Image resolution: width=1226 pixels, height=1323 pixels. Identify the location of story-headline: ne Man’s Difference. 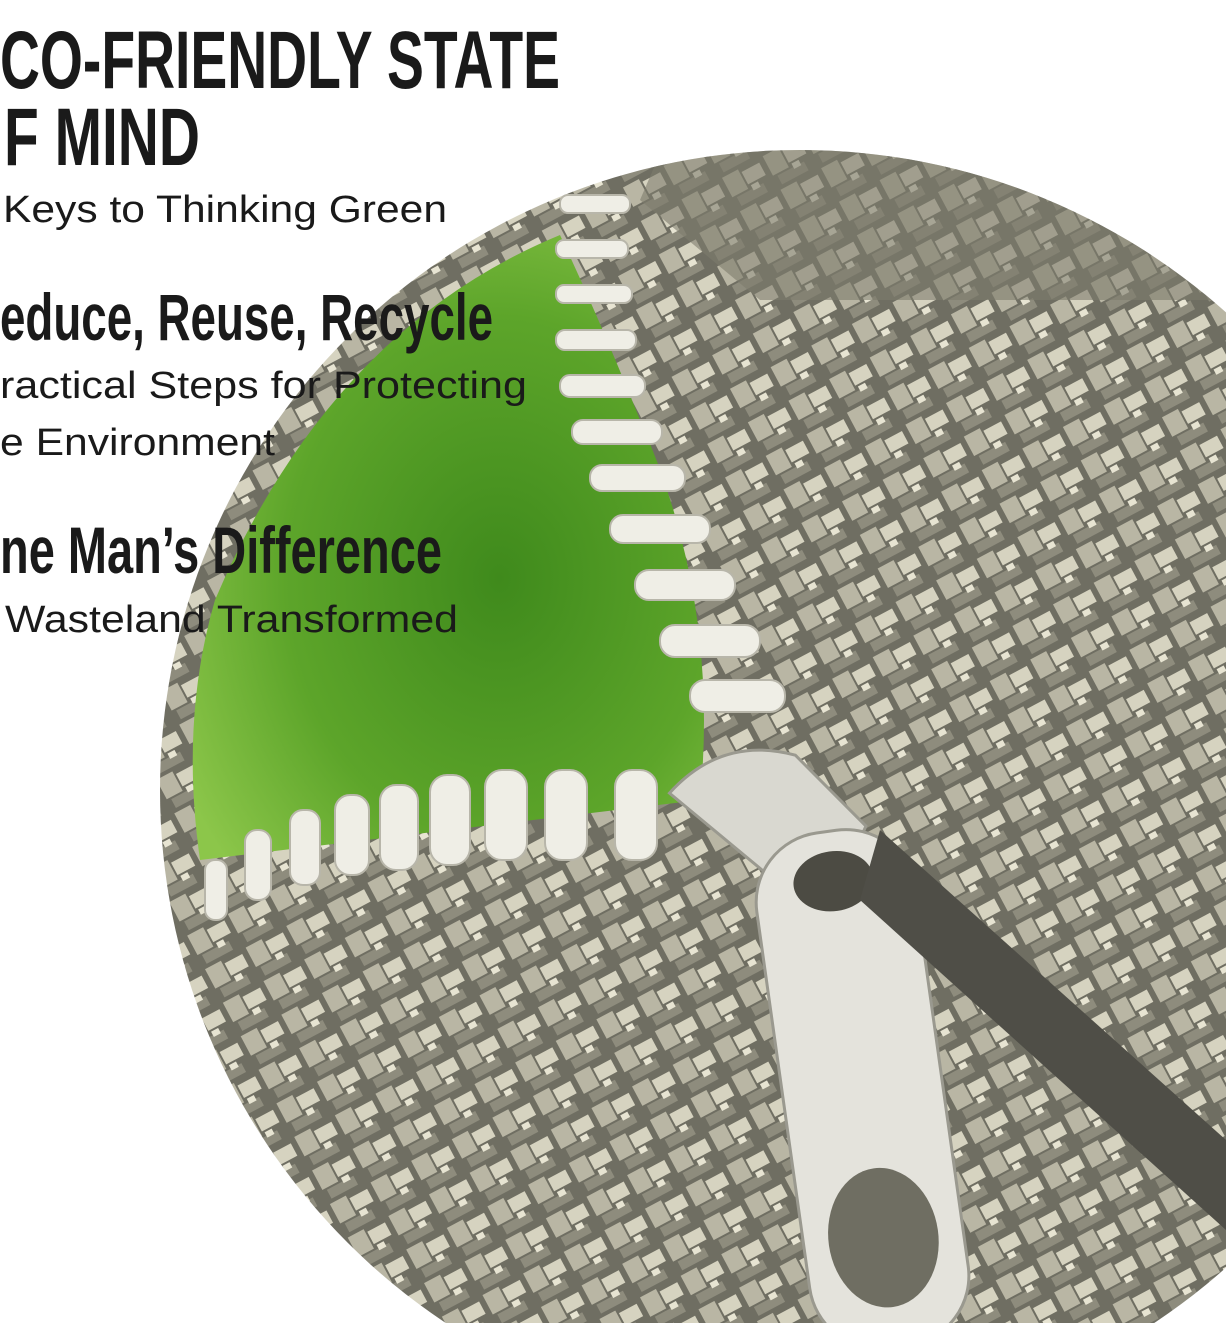
(221, 550).